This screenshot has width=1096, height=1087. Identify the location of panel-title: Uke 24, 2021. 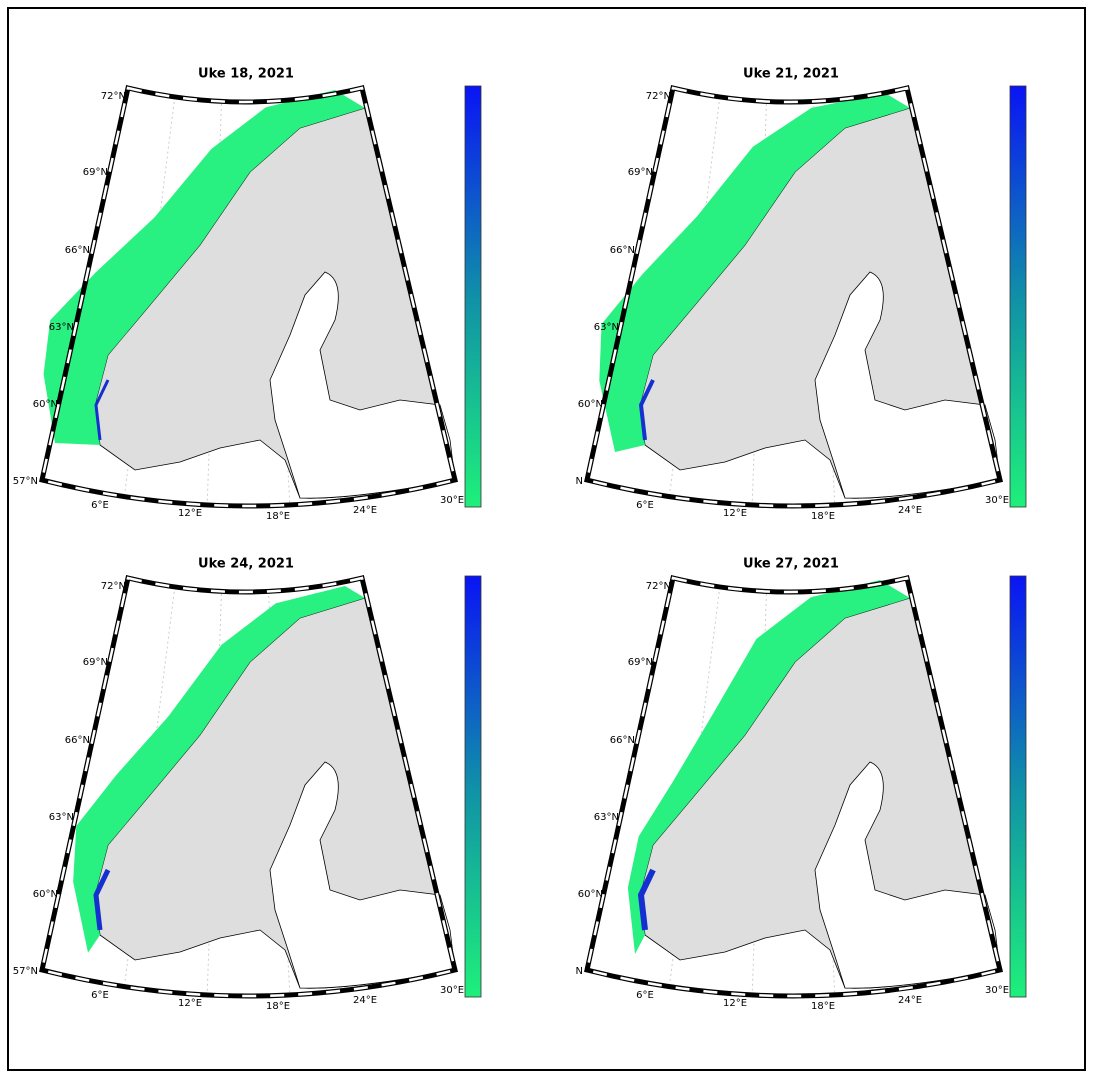
(246, 564).